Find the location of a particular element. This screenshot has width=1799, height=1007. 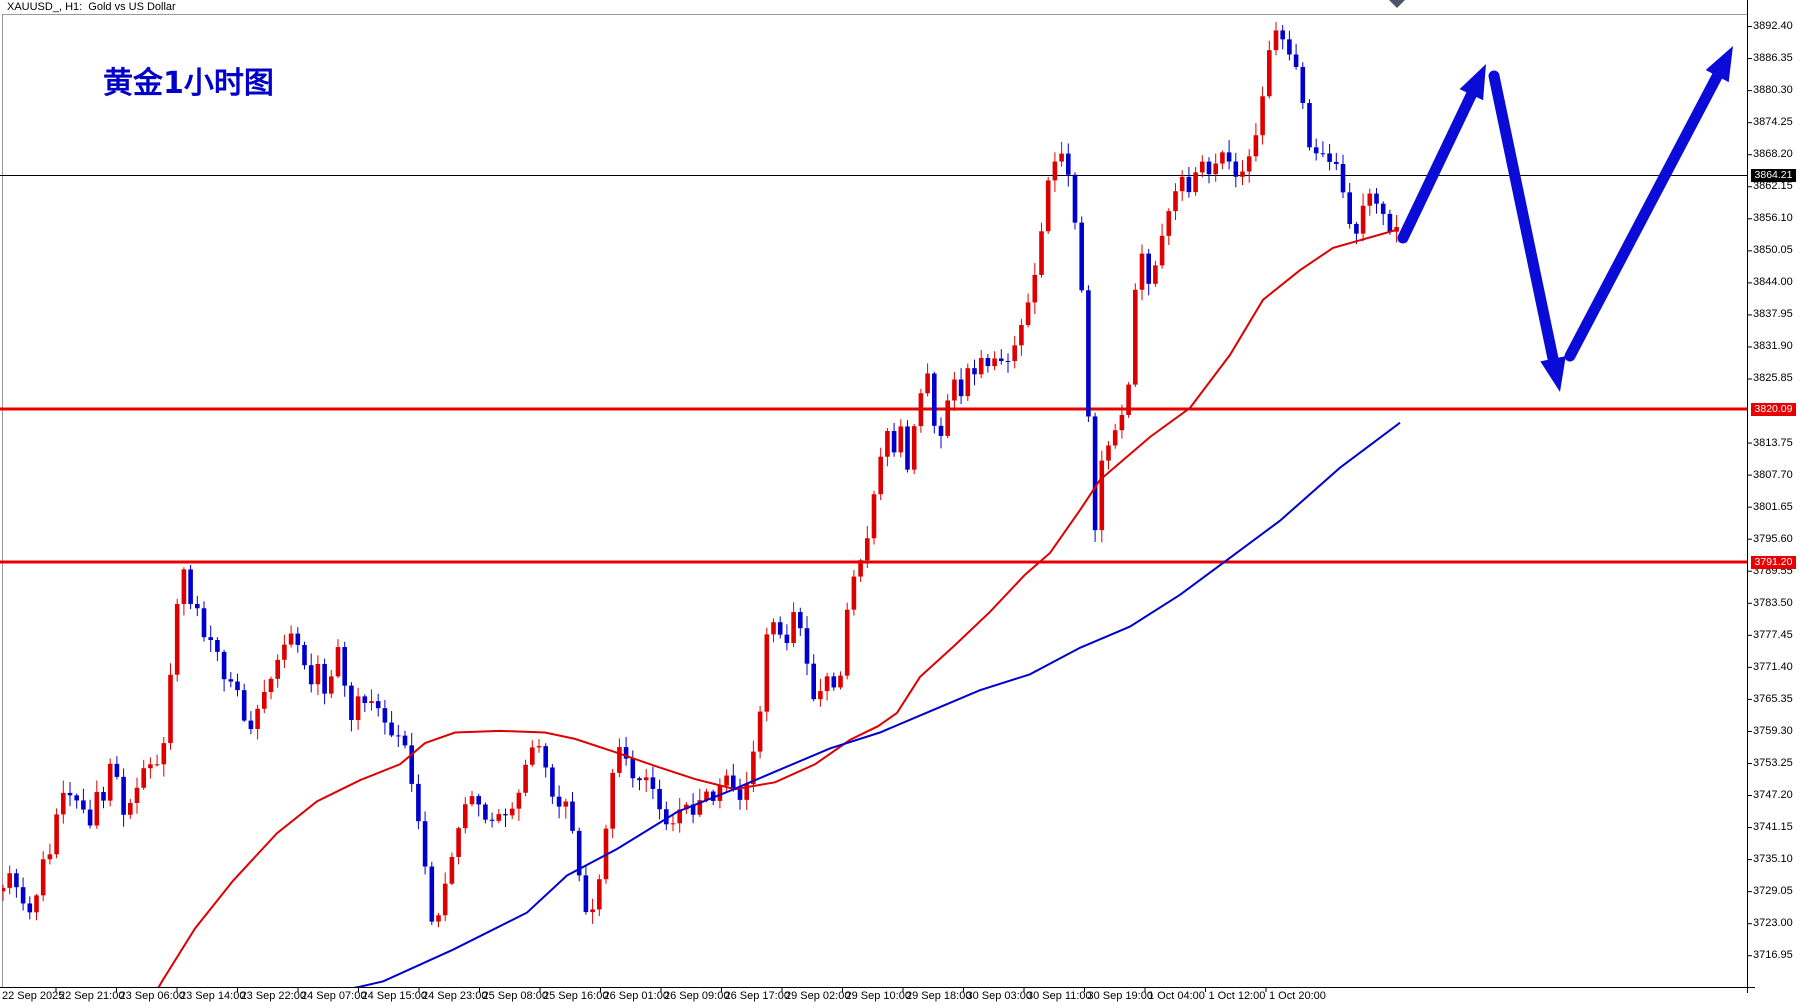

price-axis-label: 3880.30 is located at coordinates (1773, 90).